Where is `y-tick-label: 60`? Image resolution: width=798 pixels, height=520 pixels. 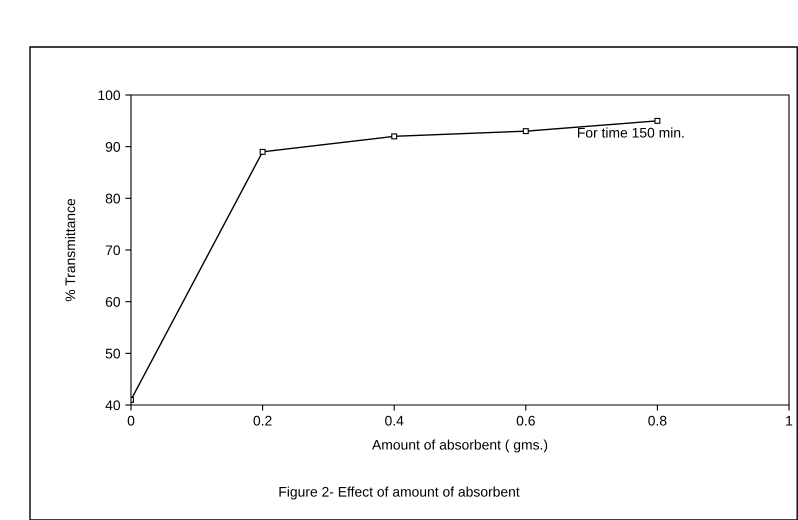
y-tick-label: 60 is located at coordinates (113, 302).